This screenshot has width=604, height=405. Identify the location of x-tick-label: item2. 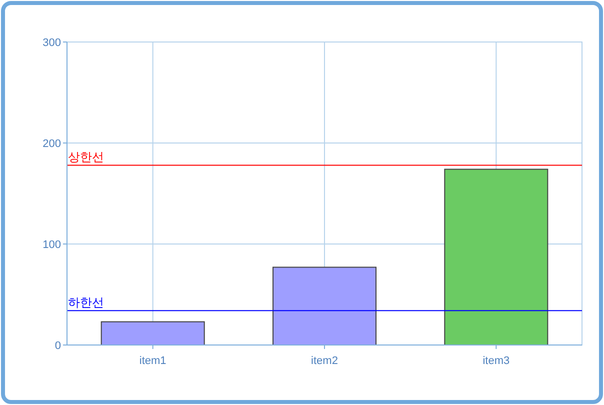
(324, 361).